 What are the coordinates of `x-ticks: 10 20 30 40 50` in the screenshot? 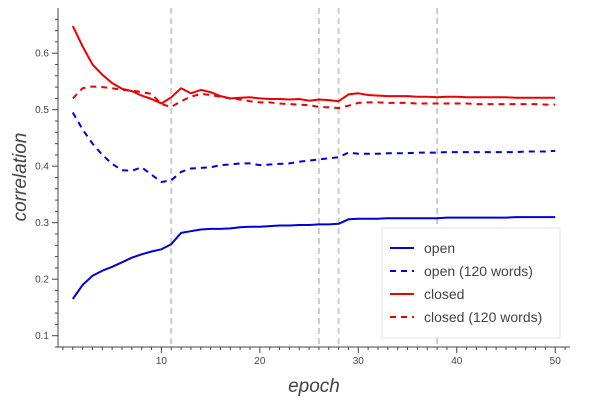 It's located at (314, 357).